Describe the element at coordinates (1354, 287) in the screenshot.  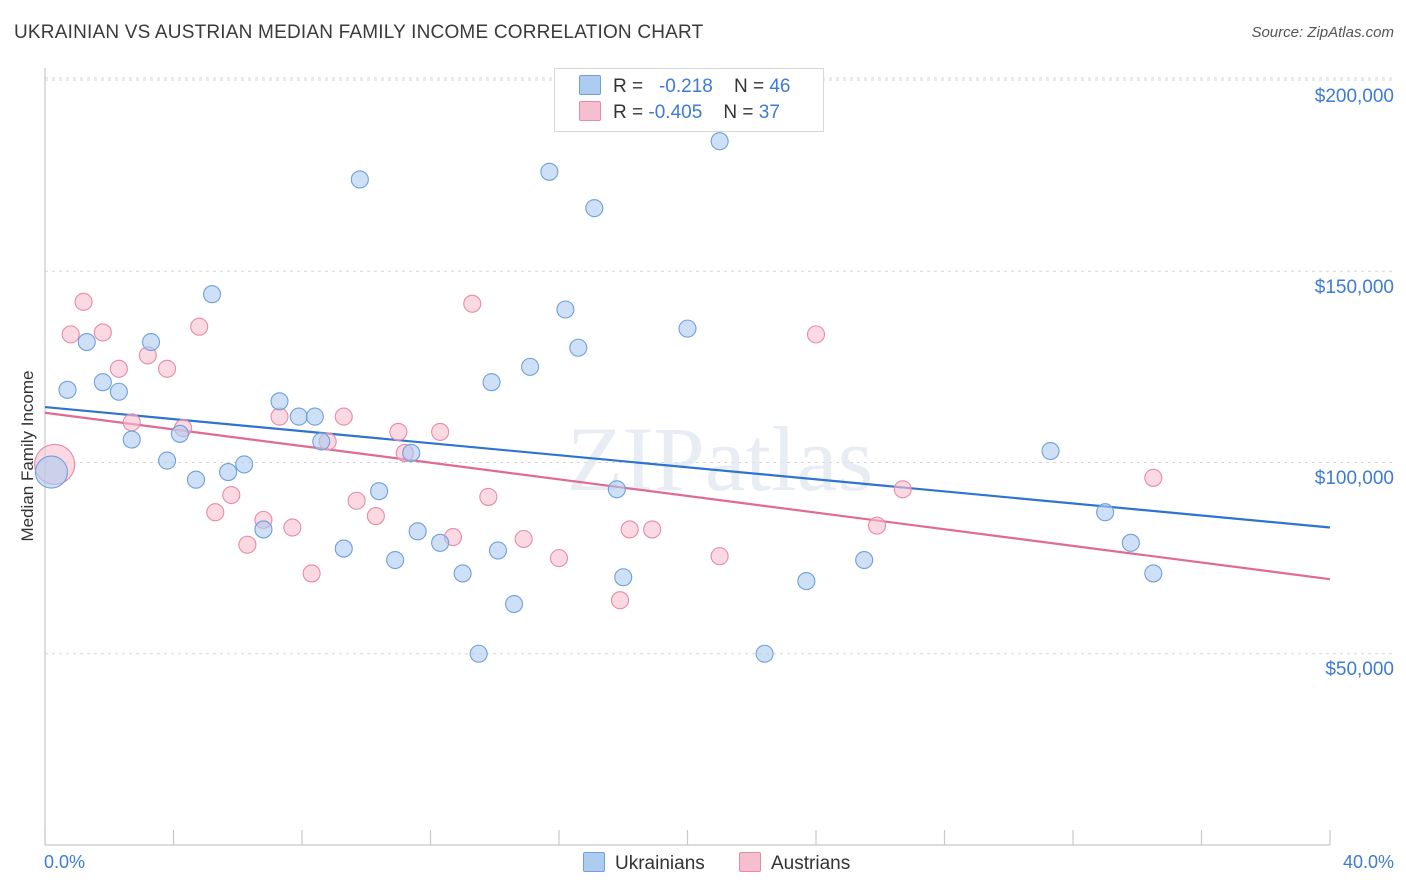
I see `y-tick-label: $150,000` at that location.